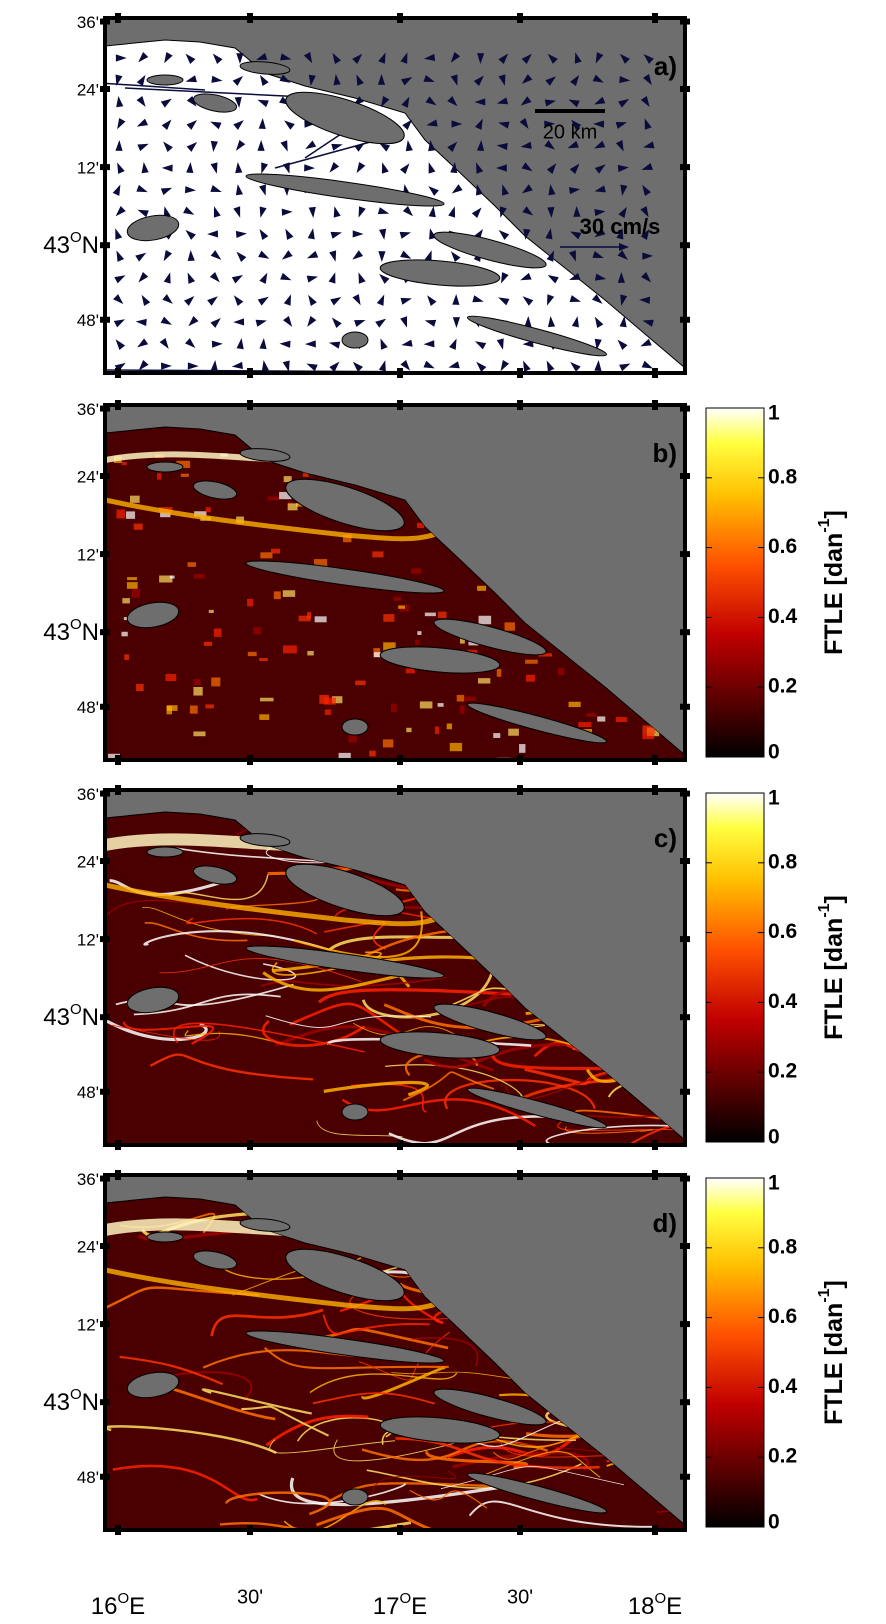  I want to click on colorbar-label: FTLE [dan-1], so click(831, 1352).